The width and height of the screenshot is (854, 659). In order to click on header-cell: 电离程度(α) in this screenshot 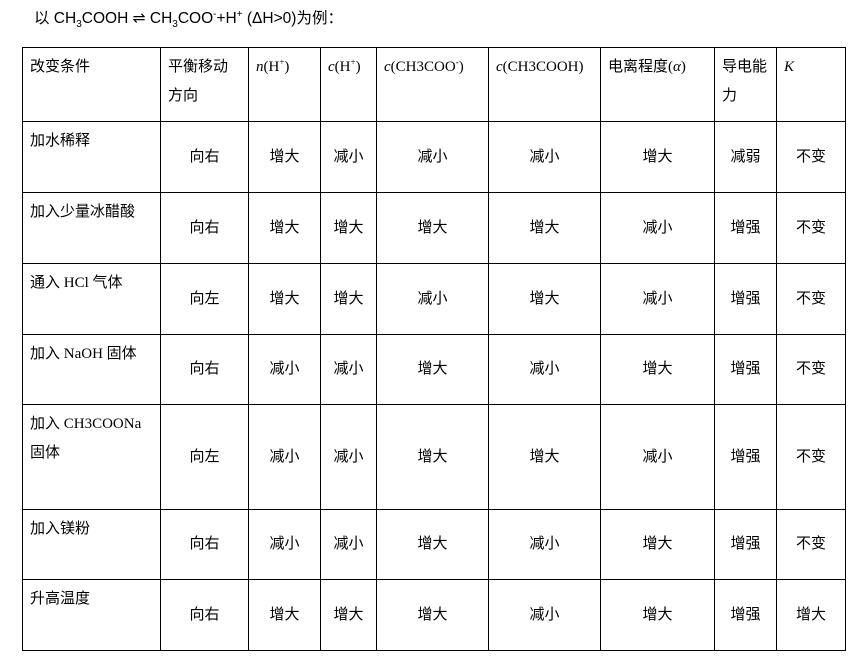, I will do `click(657, 84)`.